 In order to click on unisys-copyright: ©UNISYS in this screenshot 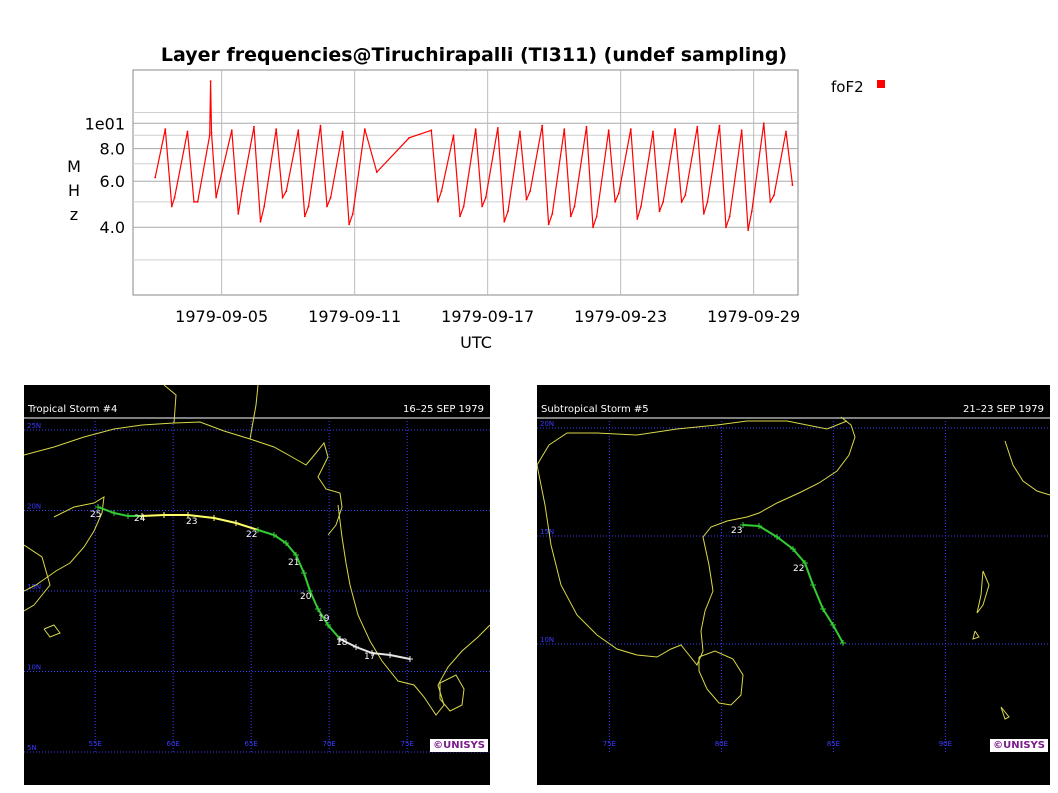, I will do `click(459, 745)`.